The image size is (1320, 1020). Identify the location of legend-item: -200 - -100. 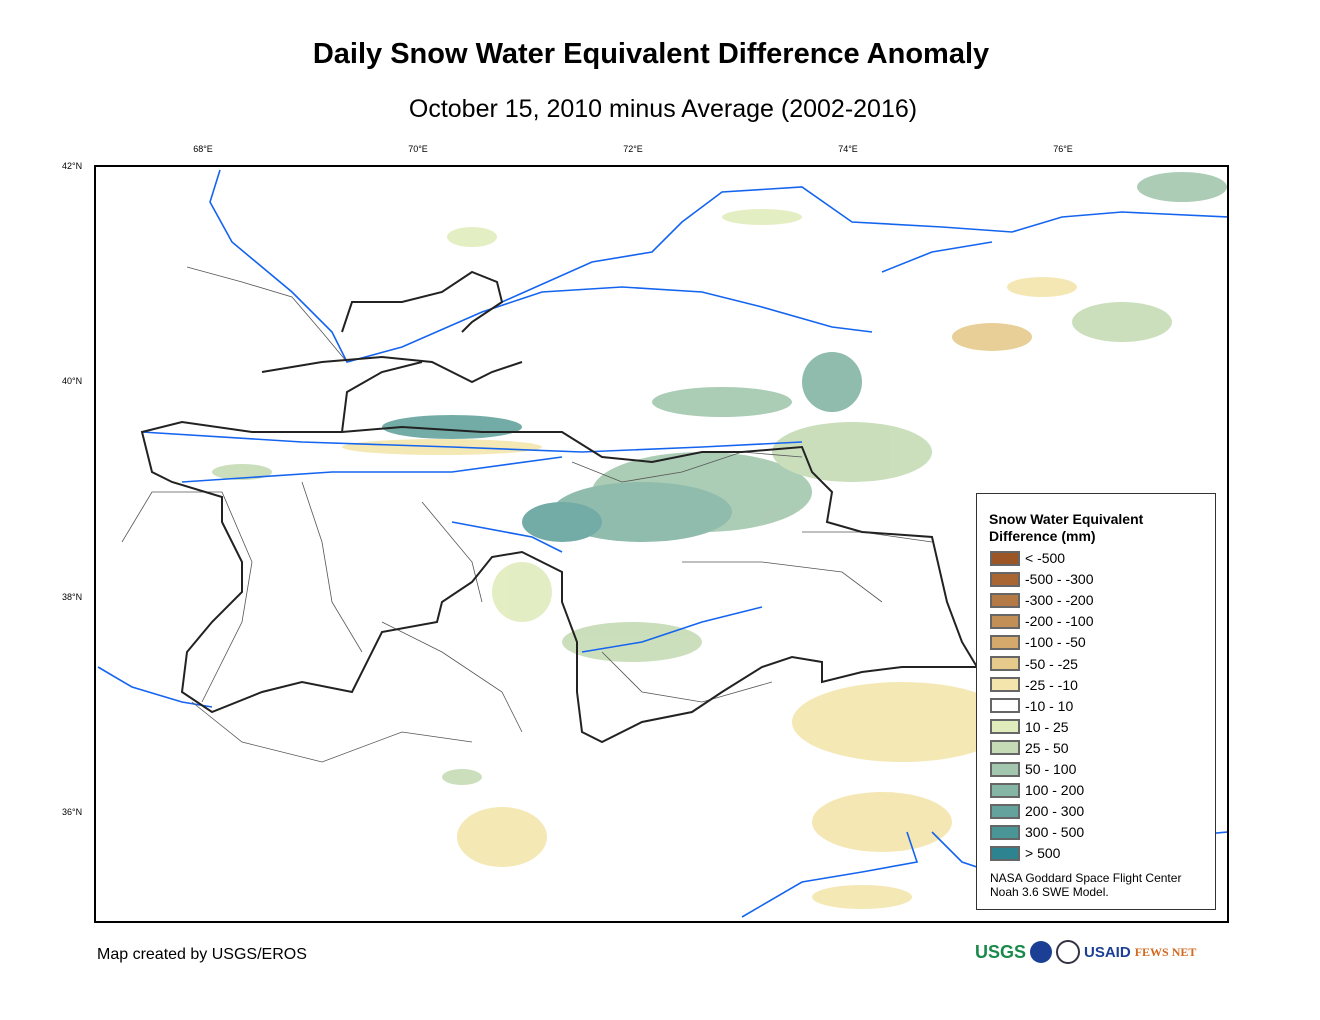
(1041, 621).